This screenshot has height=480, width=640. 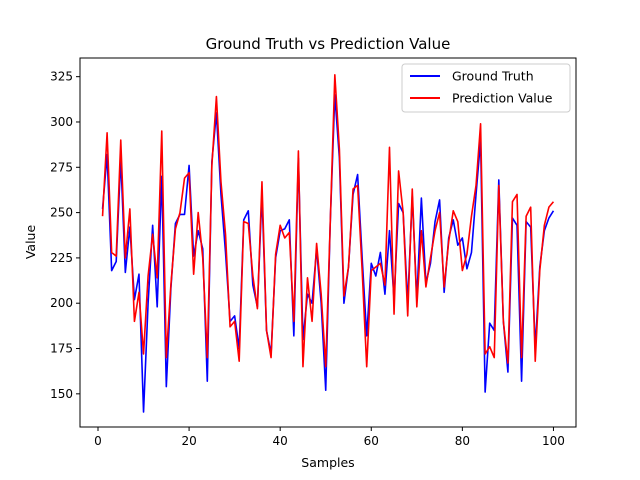 I want to click on legend-box, so click(x=486, y=88).